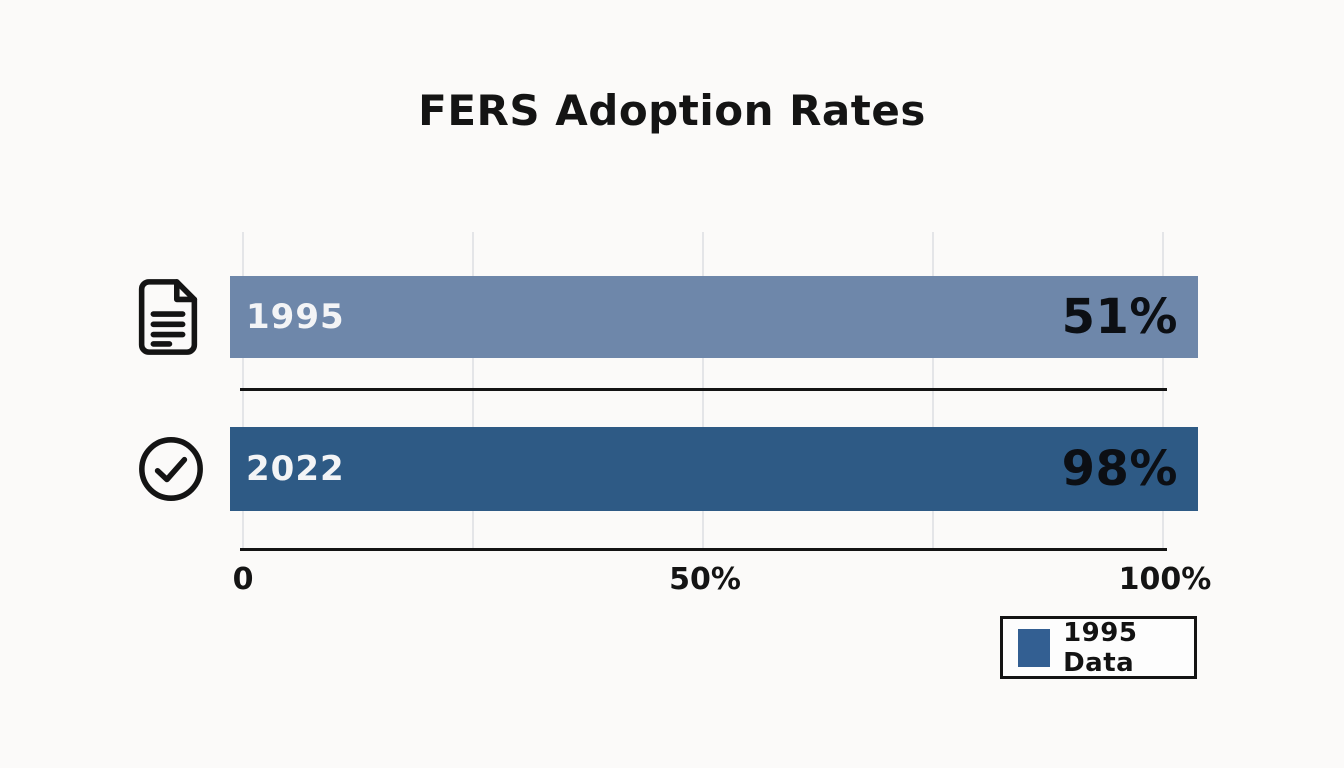  What do you see at coordinates (295, 317) in the screenshot?
I see `bar-category-label: 1995` at bounding box center [295, 317].